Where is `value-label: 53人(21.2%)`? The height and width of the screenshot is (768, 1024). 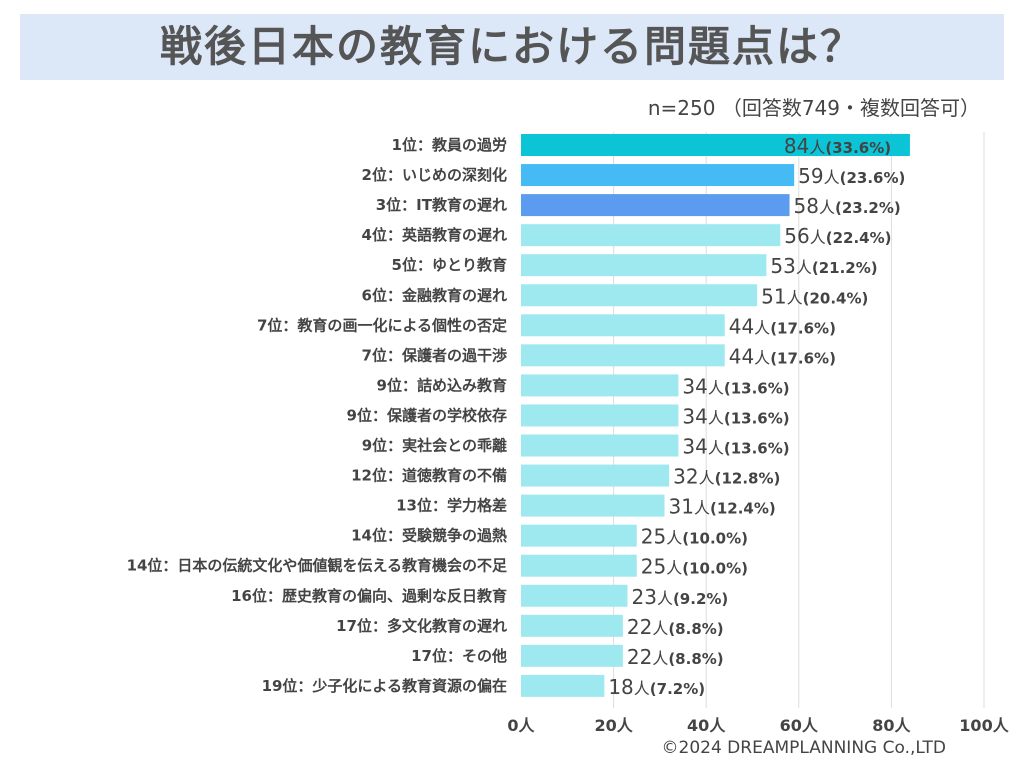 value-label: 53人(21.2%) is located at coordinates (823, 266).